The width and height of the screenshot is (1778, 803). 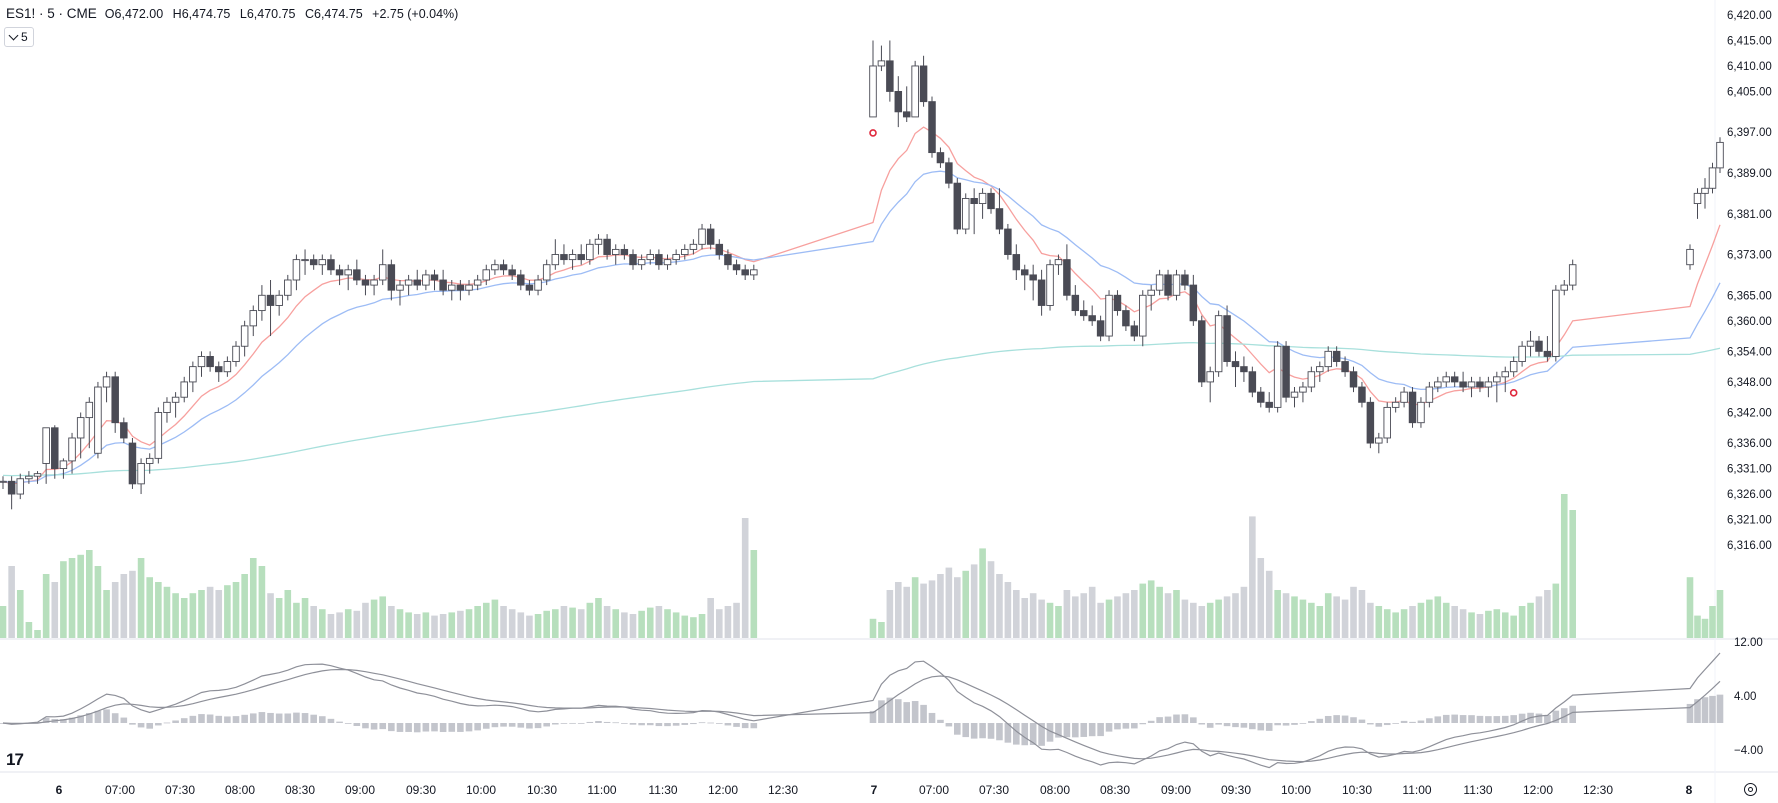 What do you see at coordinates (601, 790) in the screenshot?
I see `time-axis-label: 11:00` at bounding box center [601, 790].